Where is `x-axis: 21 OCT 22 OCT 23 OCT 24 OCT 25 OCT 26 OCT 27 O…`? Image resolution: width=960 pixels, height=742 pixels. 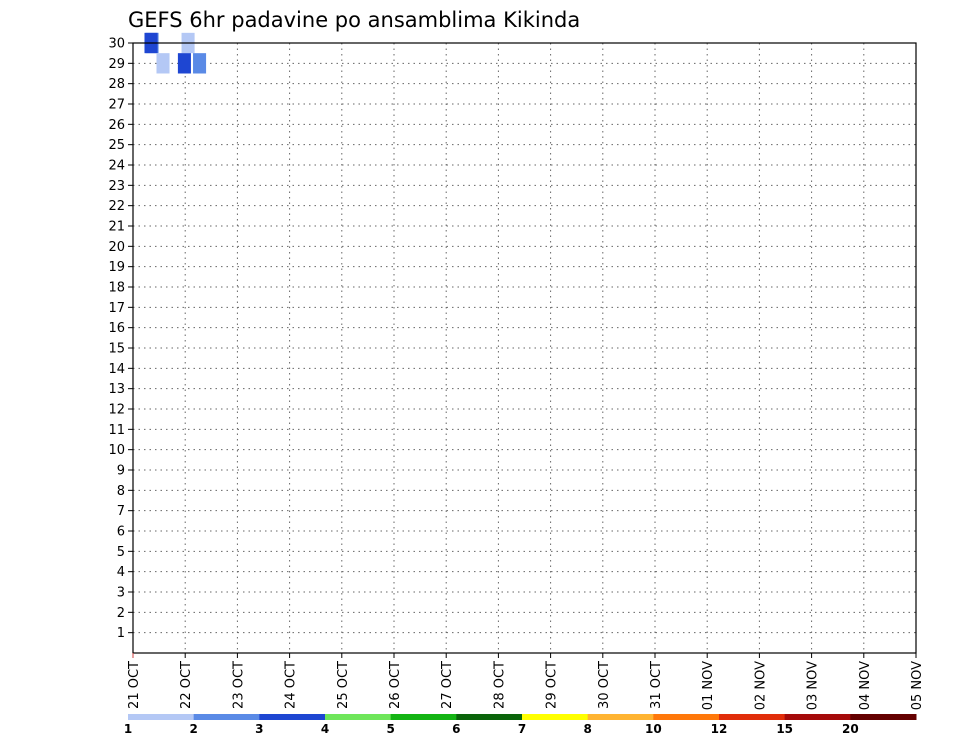
x-axis: 21 OCT 22 OCT 23 OCT 24 OCT 25 OCT 26 OCT 27 O… is located at coordinates (526, 681).